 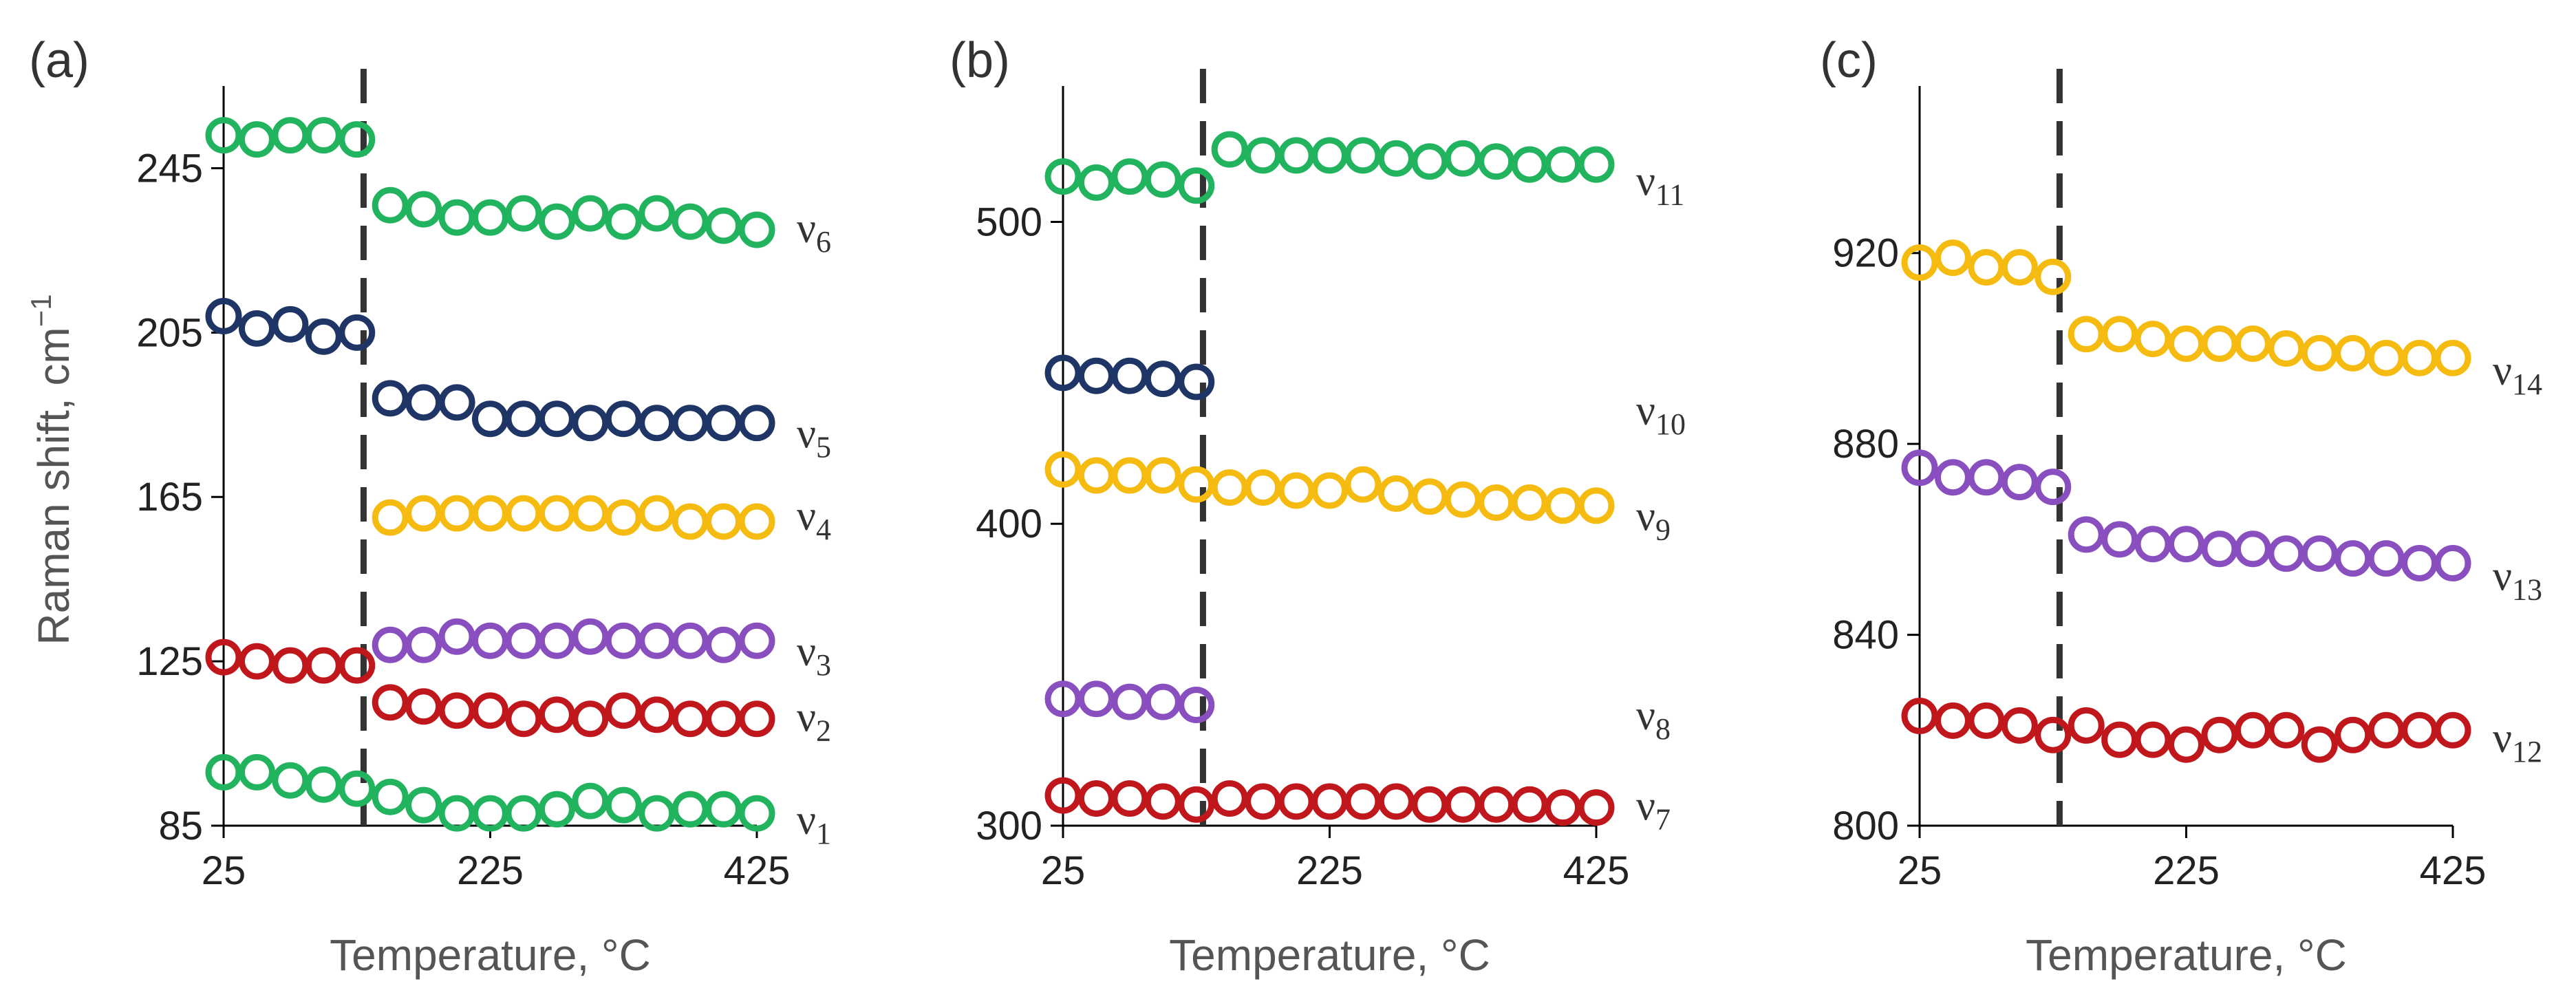 I want to click on series-label: ν11, so click(x=1660, y=184).